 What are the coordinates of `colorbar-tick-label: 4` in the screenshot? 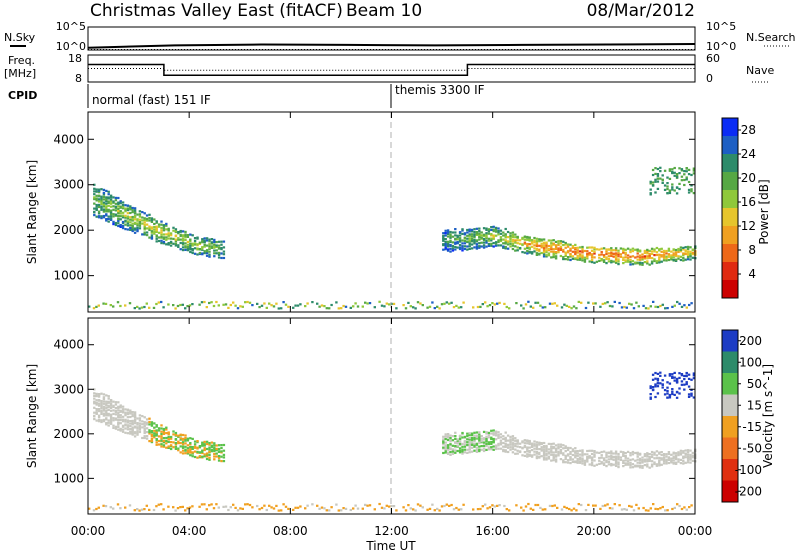 It's located at (752, 274).